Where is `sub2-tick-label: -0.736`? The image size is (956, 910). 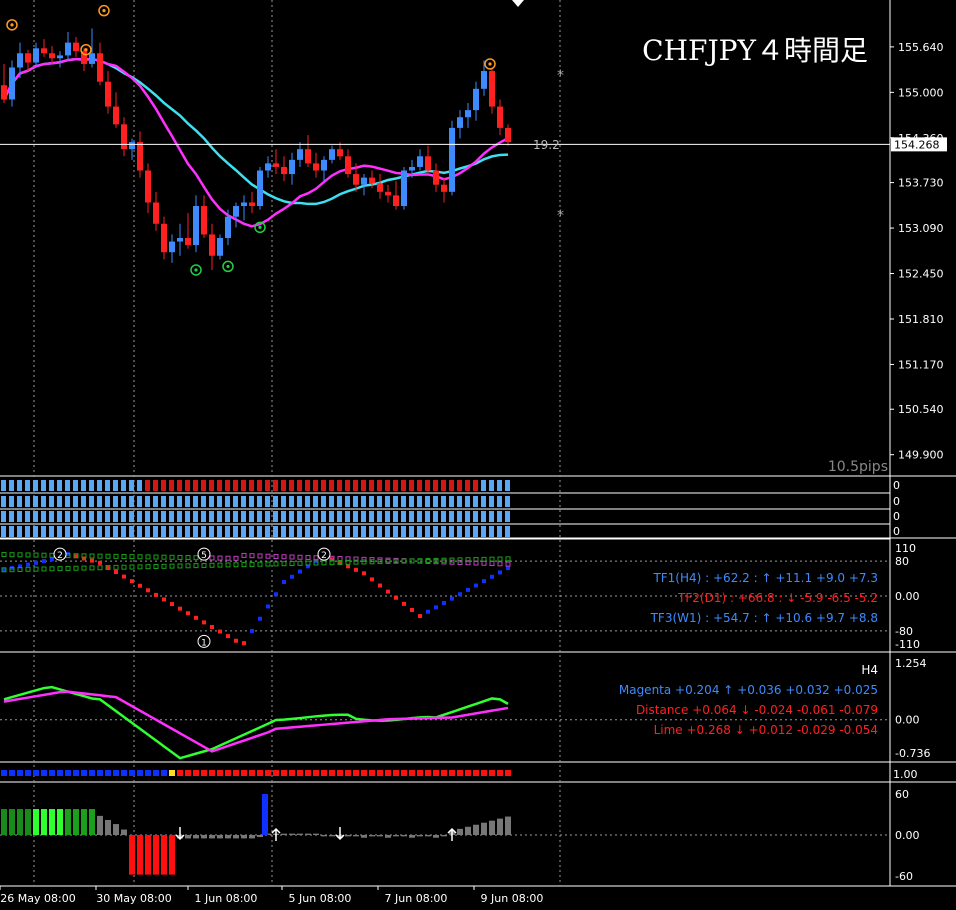 sub2-tick-label: -0.736 is located at coordinates (912, 753).